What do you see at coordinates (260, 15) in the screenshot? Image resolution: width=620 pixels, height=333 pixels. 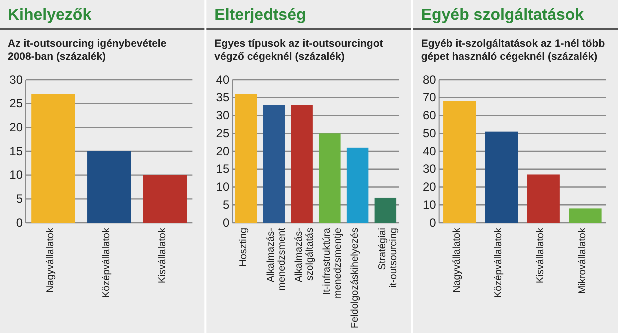 I see `chart-title: Elterjedtség` at bounding box center [260, 15].